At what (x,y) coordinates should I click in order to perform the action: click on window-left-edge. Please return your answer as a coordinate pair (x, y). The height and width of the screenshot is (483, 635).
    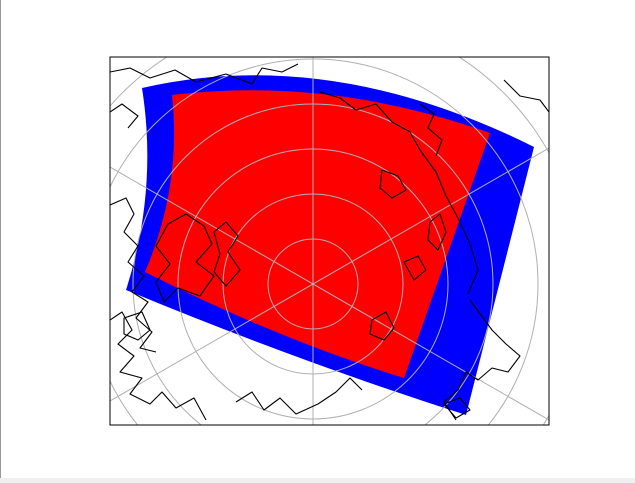
    Looking at the image, I should click on (0, 241).